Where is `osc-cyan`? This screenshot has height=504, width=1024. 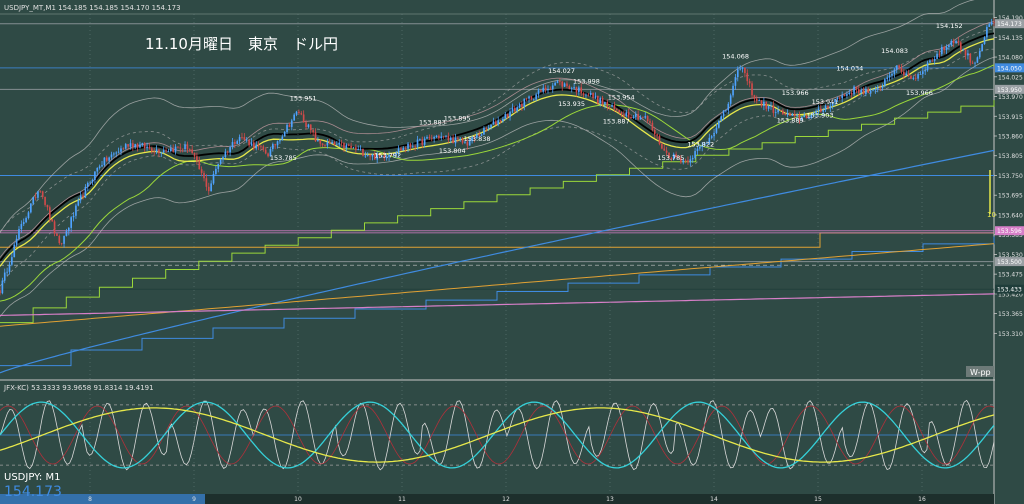
osc-cyan is located at coordinates (497, 435).